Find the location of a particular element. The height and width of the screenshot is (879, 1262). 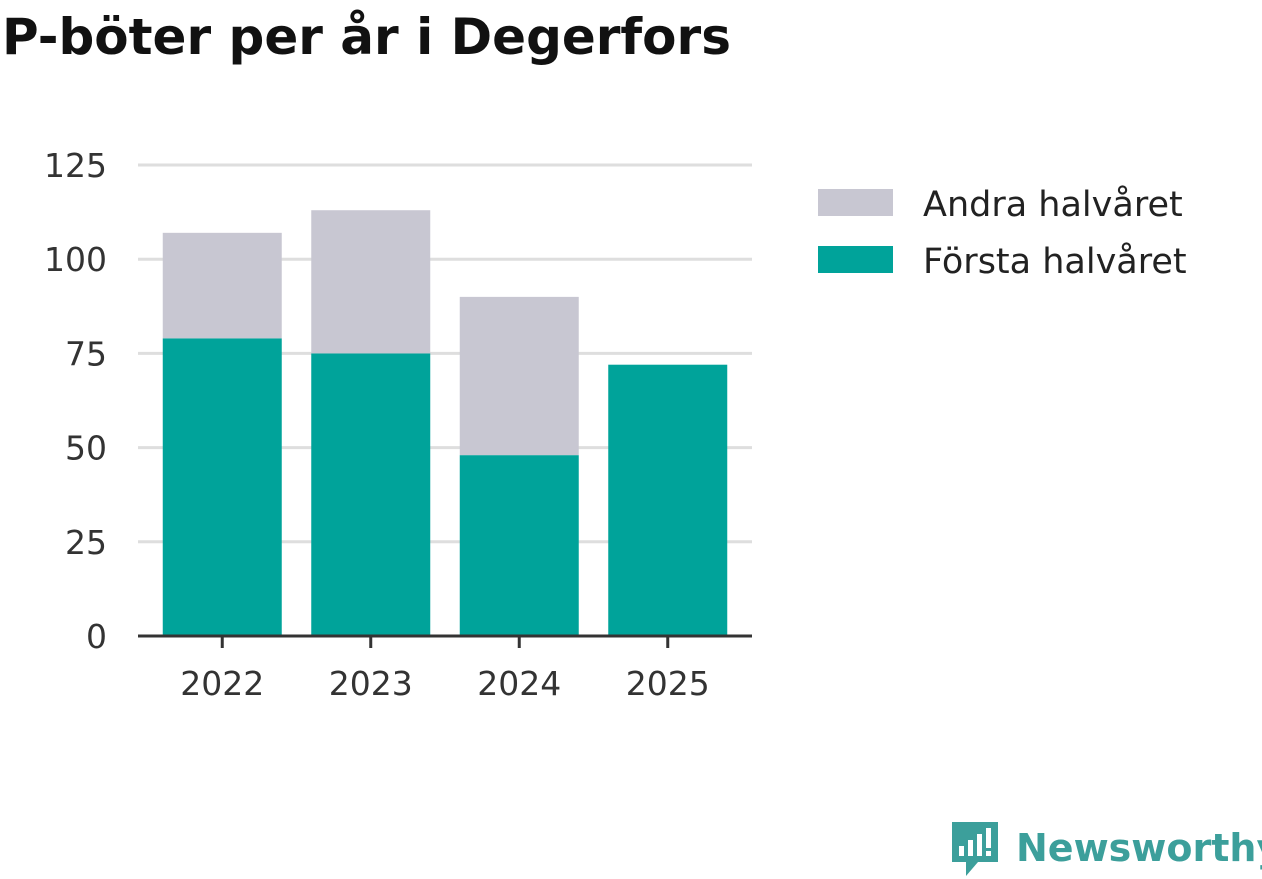

y-tick-label: 100 is located at coordinates (75, 259).